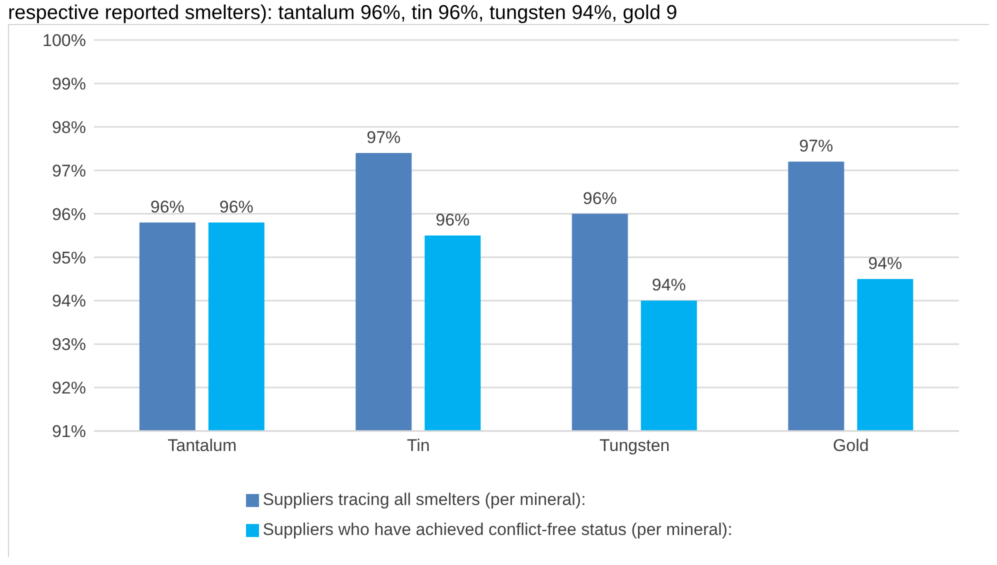 The image size is (997, 565). Describe the element at coordinates (69, 301) in the screenshot. I see `y-tick-label: 94%` at that location.